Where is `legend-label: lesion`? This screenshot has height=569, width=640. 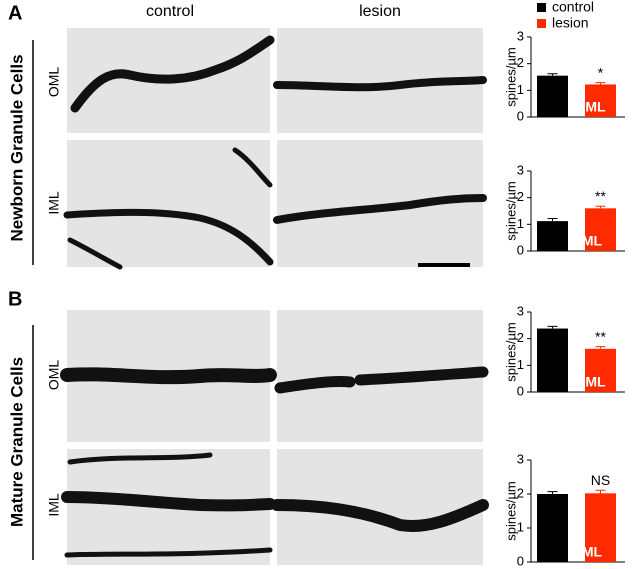
legend-label: lesion is located at coordinates (570, 23).